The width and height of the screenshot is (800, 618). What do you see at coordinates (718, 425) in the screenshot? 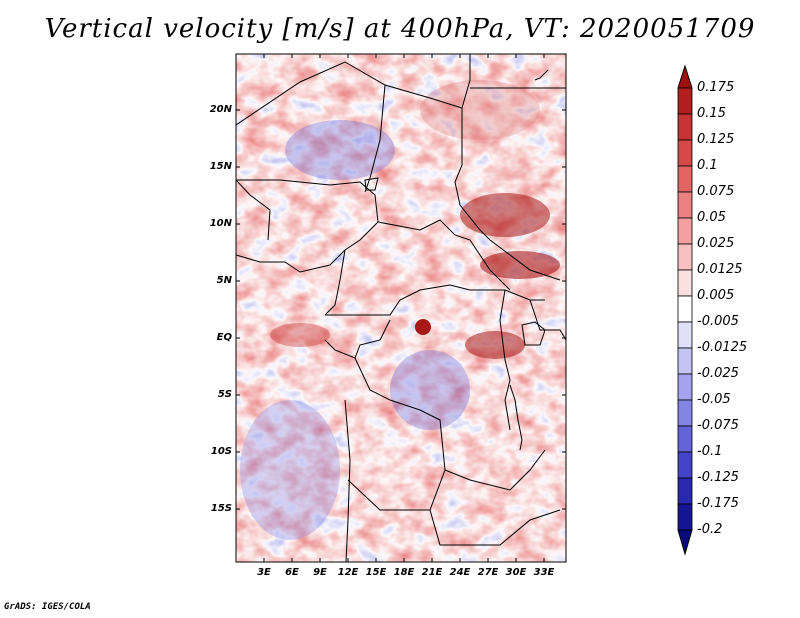
I see `colorbar-label: -0.075` at bounding box center [718, 425].